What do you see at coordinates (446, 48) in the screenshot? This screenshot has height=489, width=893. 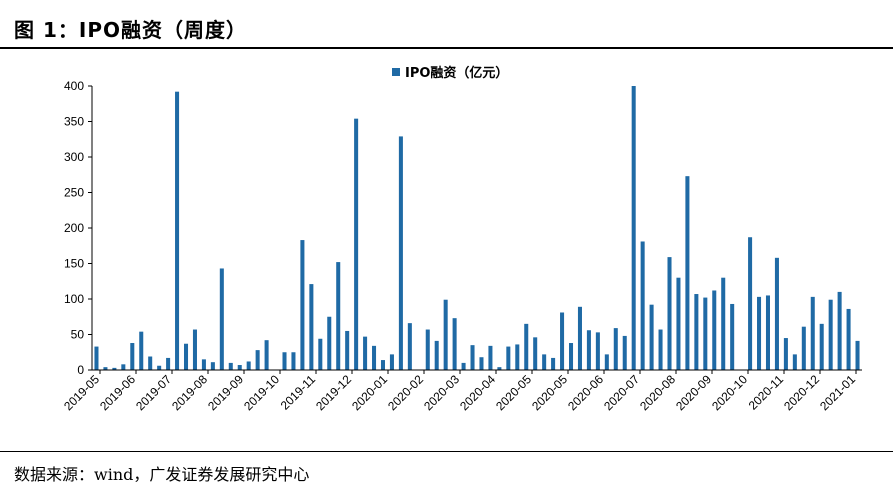 I see `title-divider` at bounding box center [446, 48].